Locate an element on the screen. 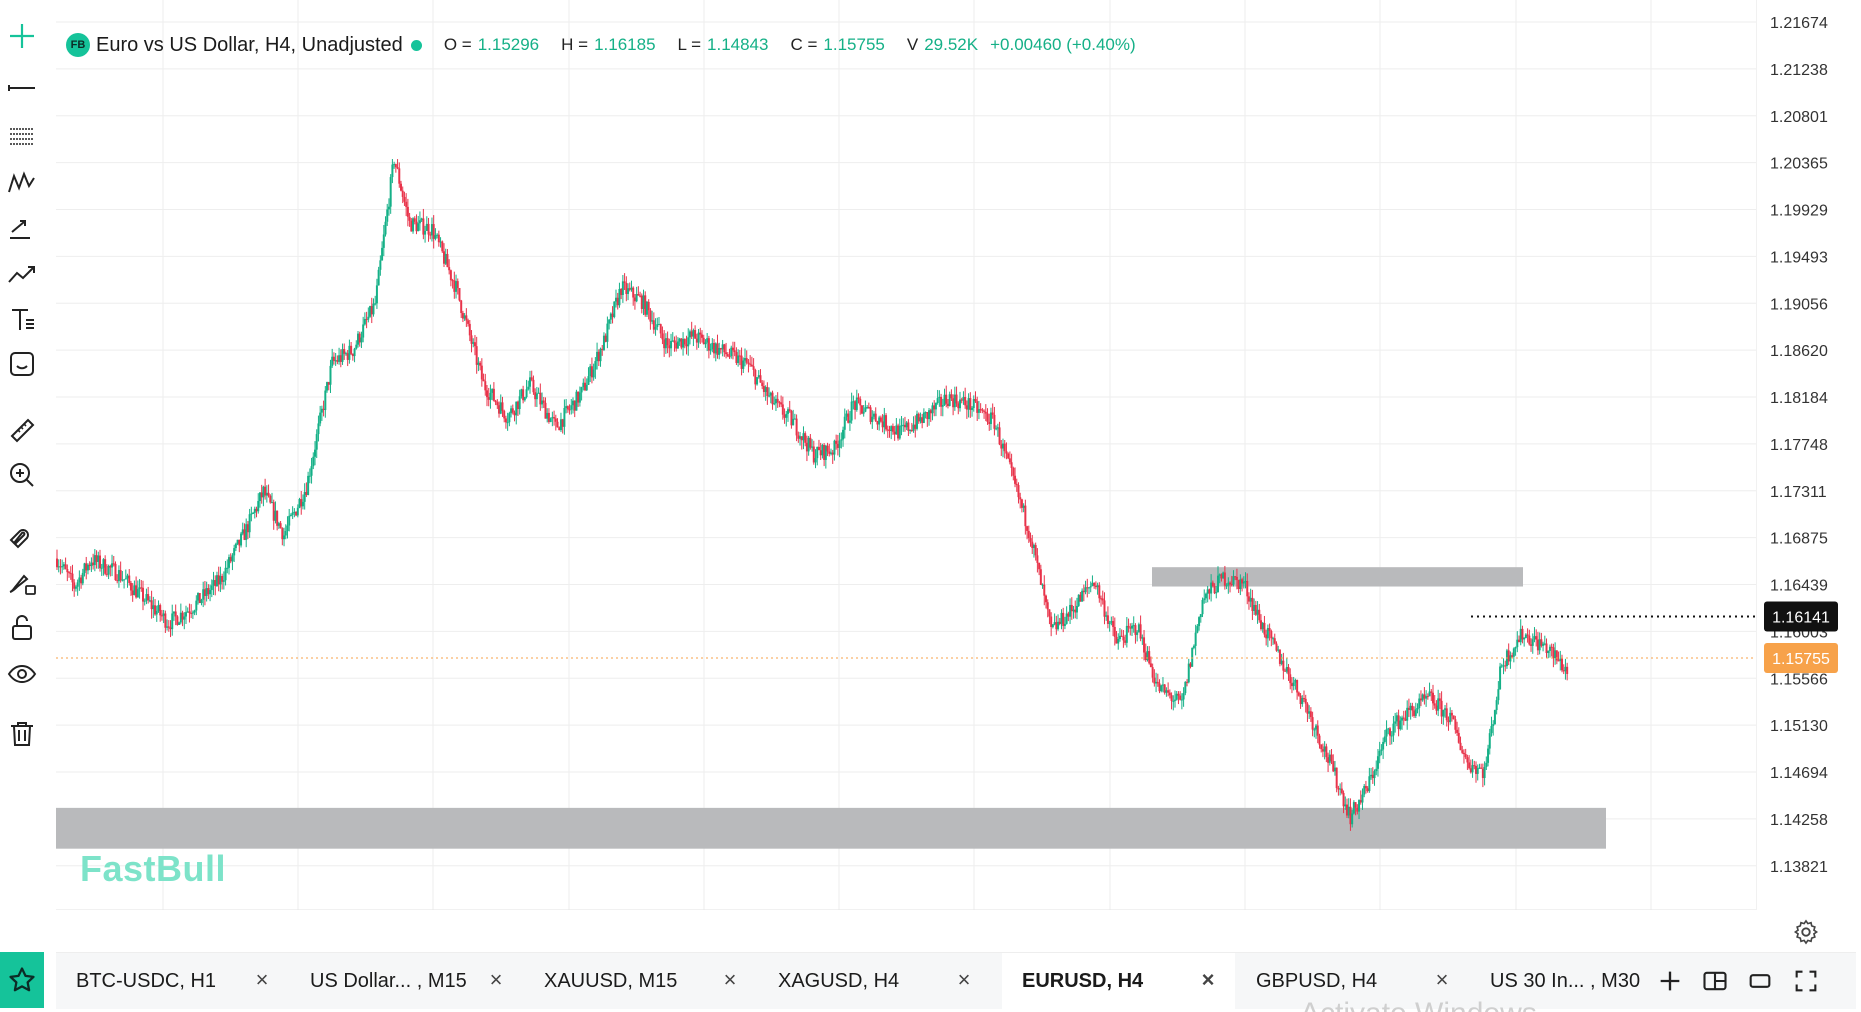  draw-lock-icon is located at coordinates (22, 582).